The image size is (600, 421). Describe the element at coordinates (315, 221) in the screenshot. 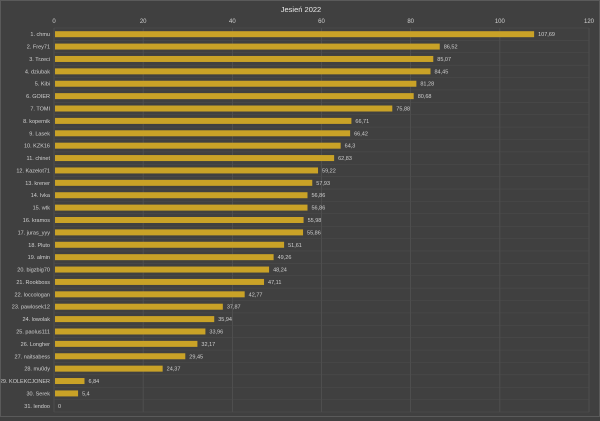

I see `data-label: 55,98` at that location.